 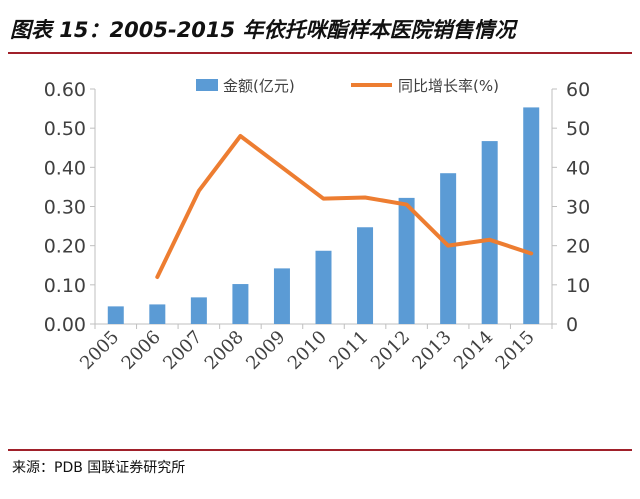 What do you see at coordinates (65, 325) in the screenshot?
I see `left-tick-label: 0.00` at bounding box center [65, 325].